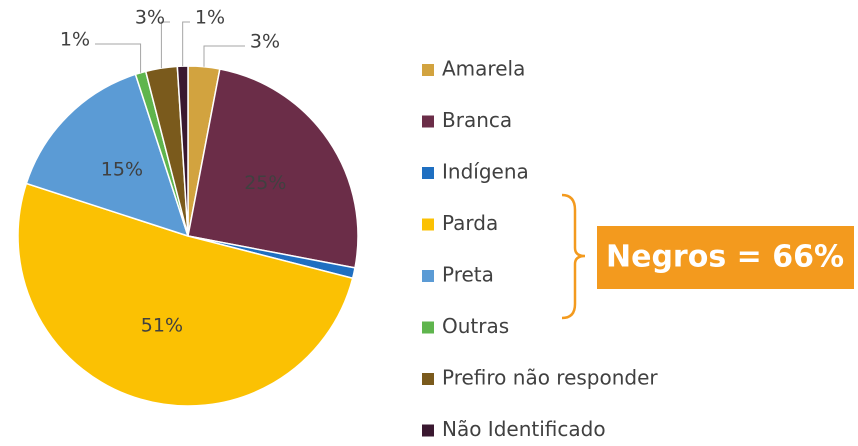  What do you see at coordinates (265, 183) in the screenshot?
I see `data-label: 25%` at bounding box center [265, 183].